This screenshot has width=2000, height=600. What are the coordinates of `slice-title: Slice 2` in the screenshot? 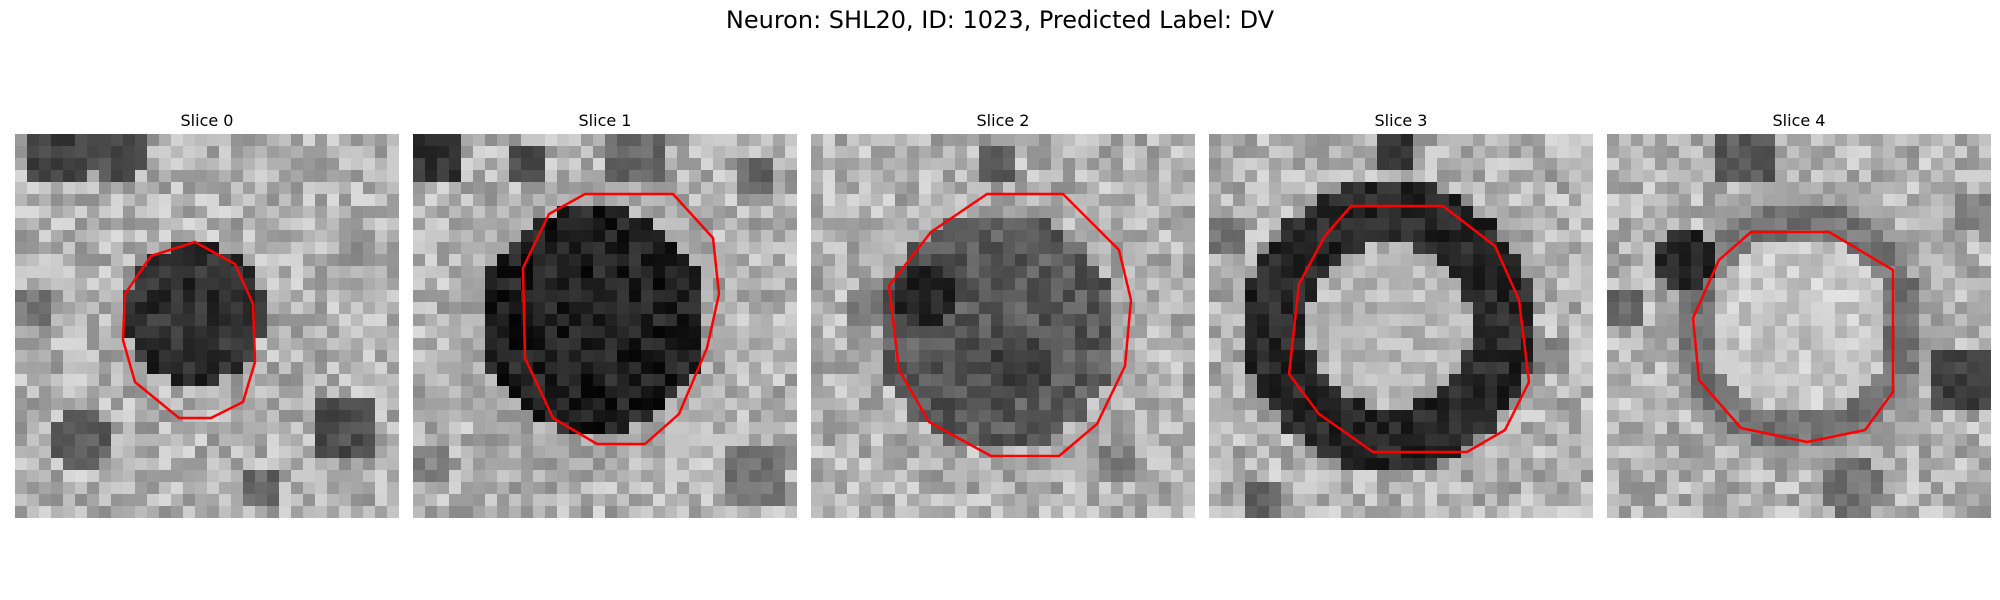 It's located at (1003, 120).